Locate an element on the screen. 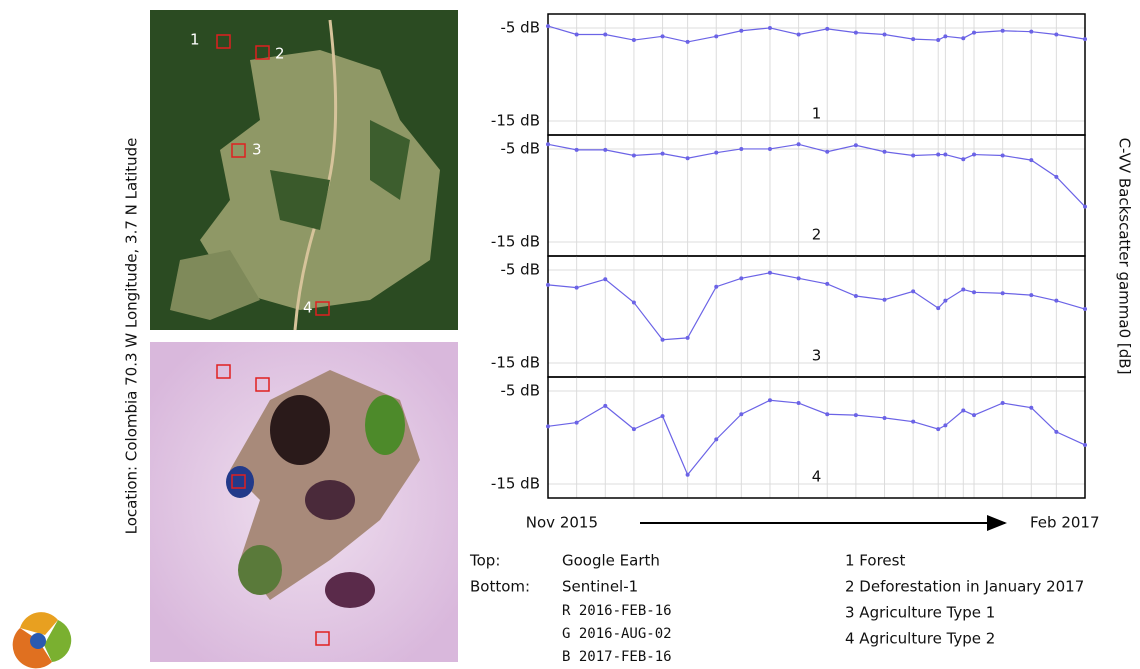  sentinel-image is located at coordinates (304, 502).